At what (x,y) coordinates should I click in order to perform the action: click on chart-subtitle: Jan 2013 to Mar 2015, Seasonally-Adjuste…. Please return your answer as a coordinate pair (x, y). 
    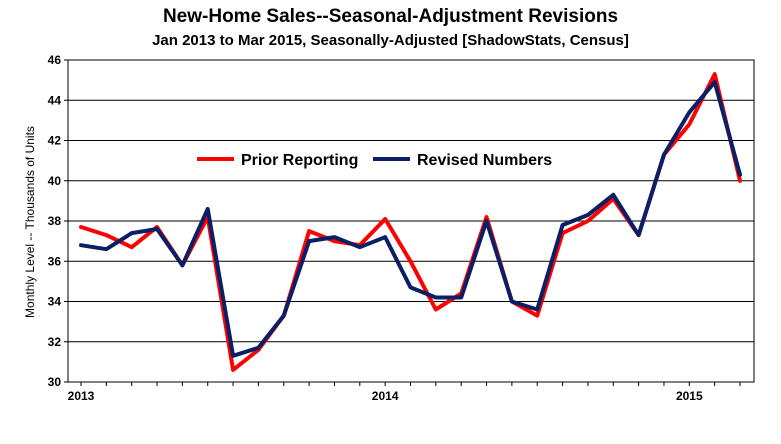
    Looking at the image, I should click on (390, 40).